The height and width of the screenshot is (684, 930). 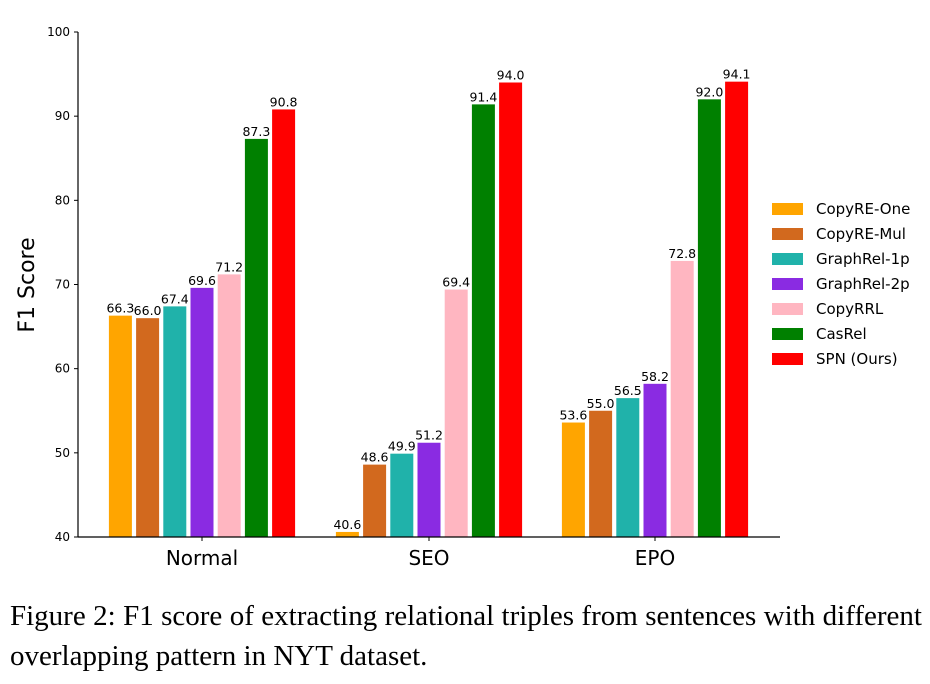 What do you see at coordinates (148, 310) in the screenshot?
I see `data-label: 66.0` at bounding box center [148, 310].